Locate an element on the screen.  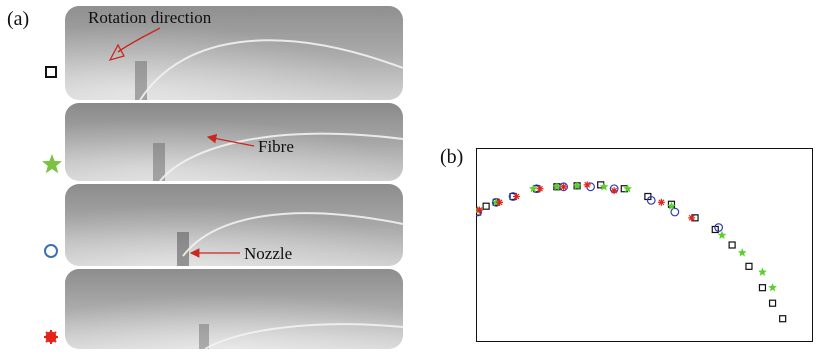
panel-a-label: (a) is located at coordinates (18, 19).